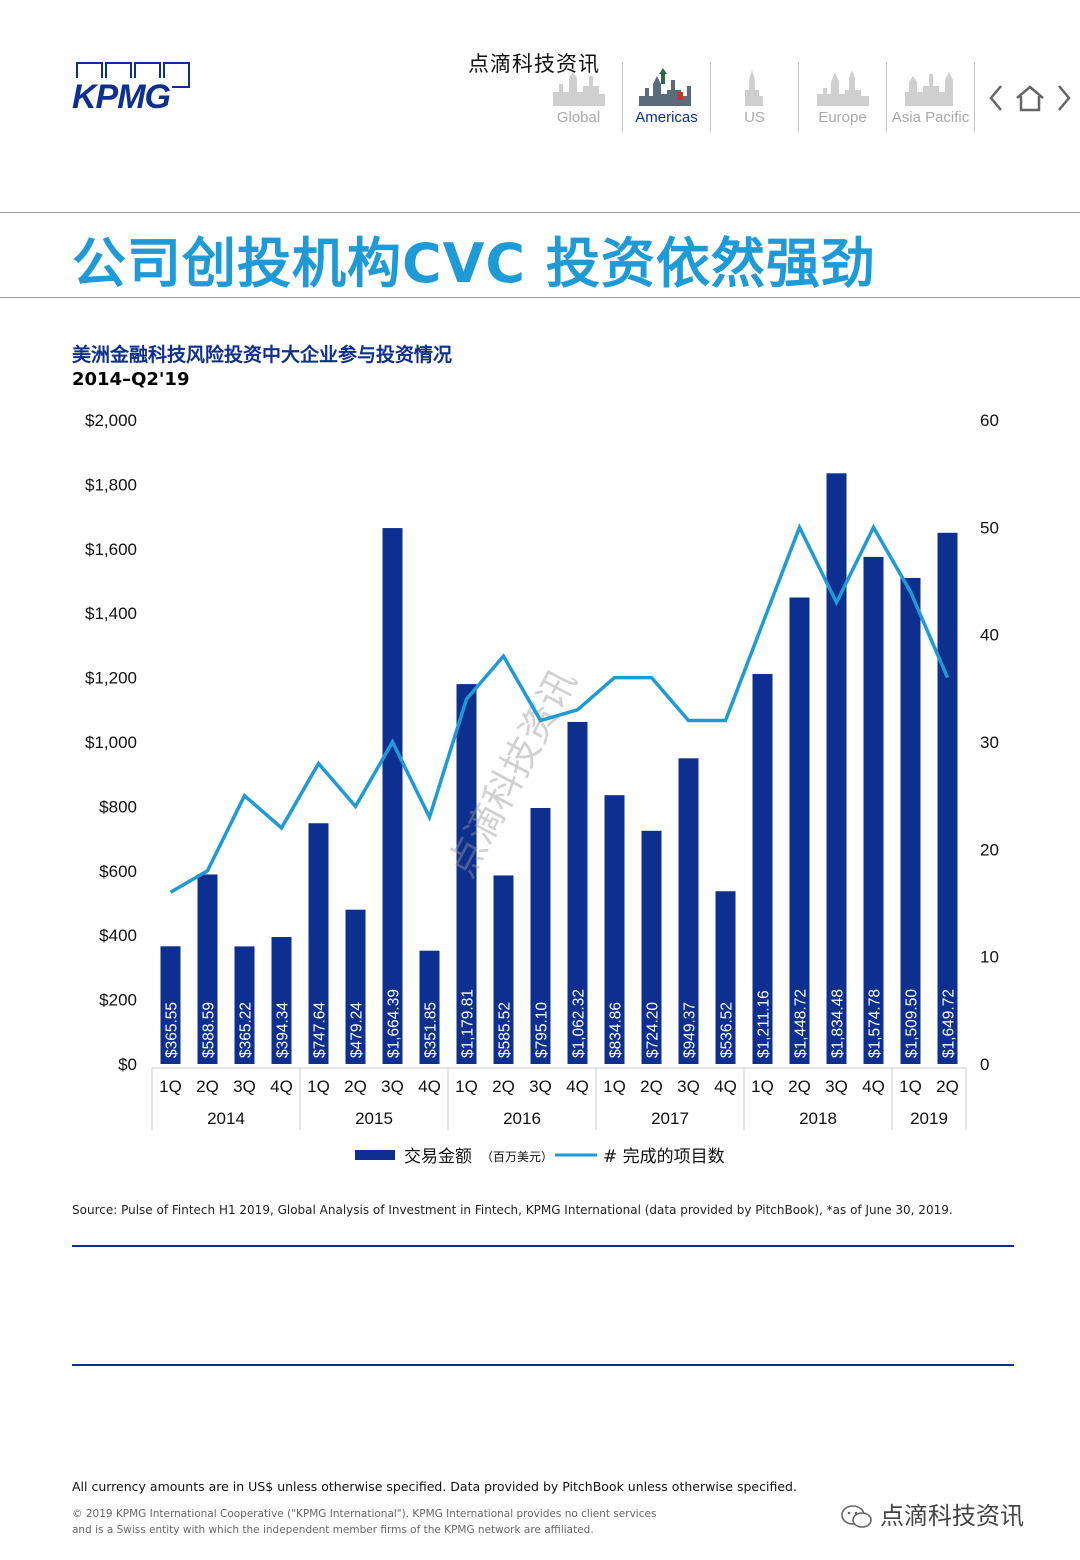 This screenshot has width=1080, height=1560. What do you see at coordinates (670, 1118) in the screenshot?
I see `year-group-label: 2017` at bounding box center [670, 1118].